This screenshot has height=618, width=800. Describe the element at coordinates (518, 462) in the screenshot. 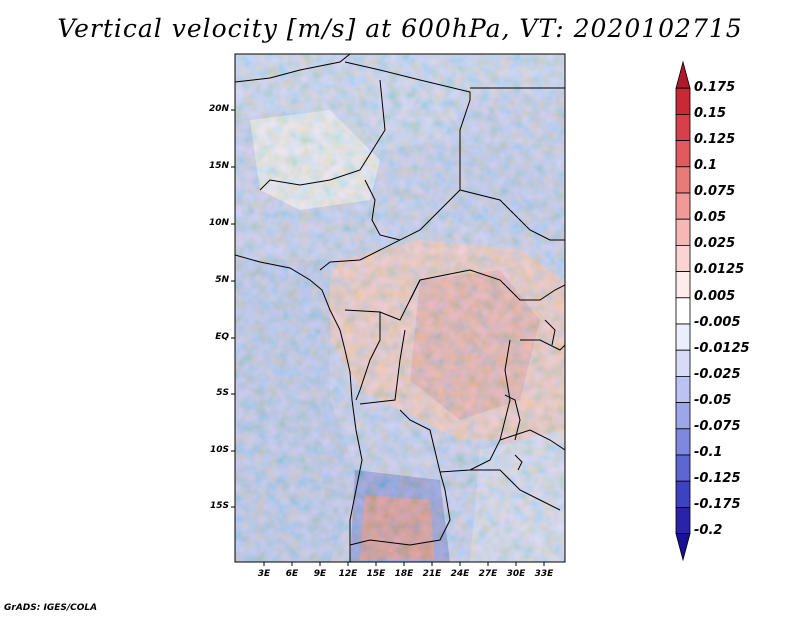

I see `lake-mweru` at that location.